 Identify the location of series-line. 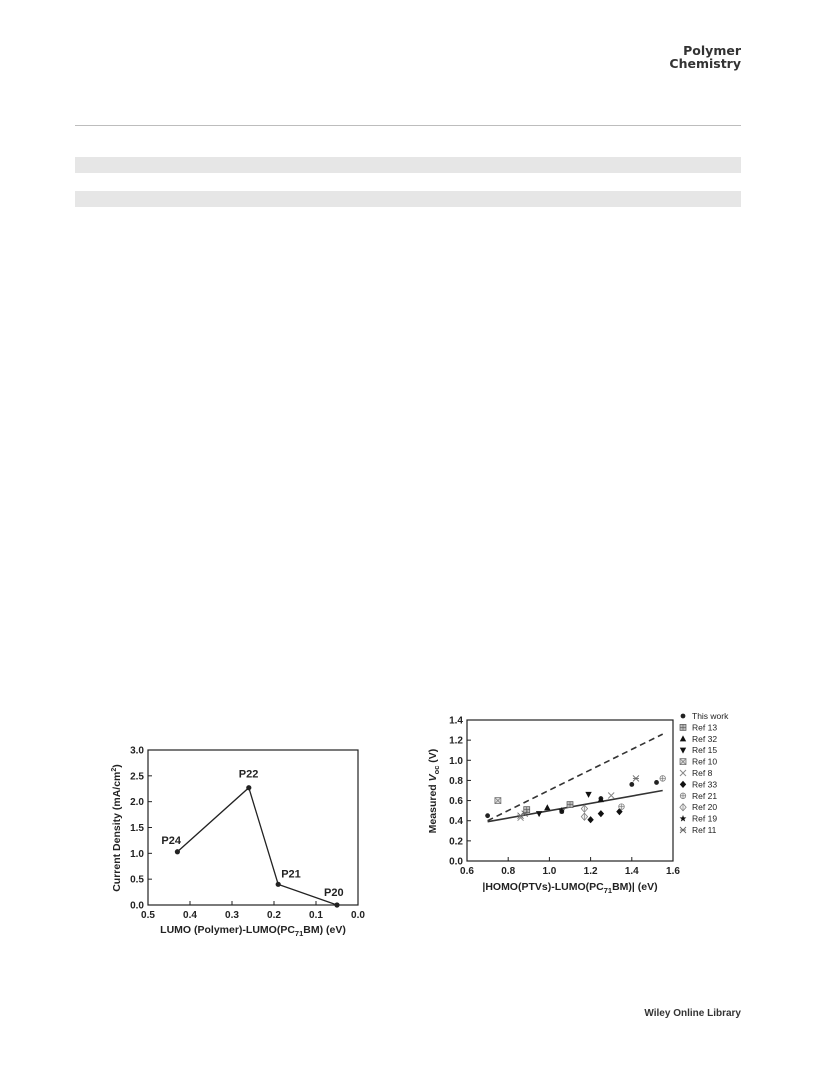
(257, 846).